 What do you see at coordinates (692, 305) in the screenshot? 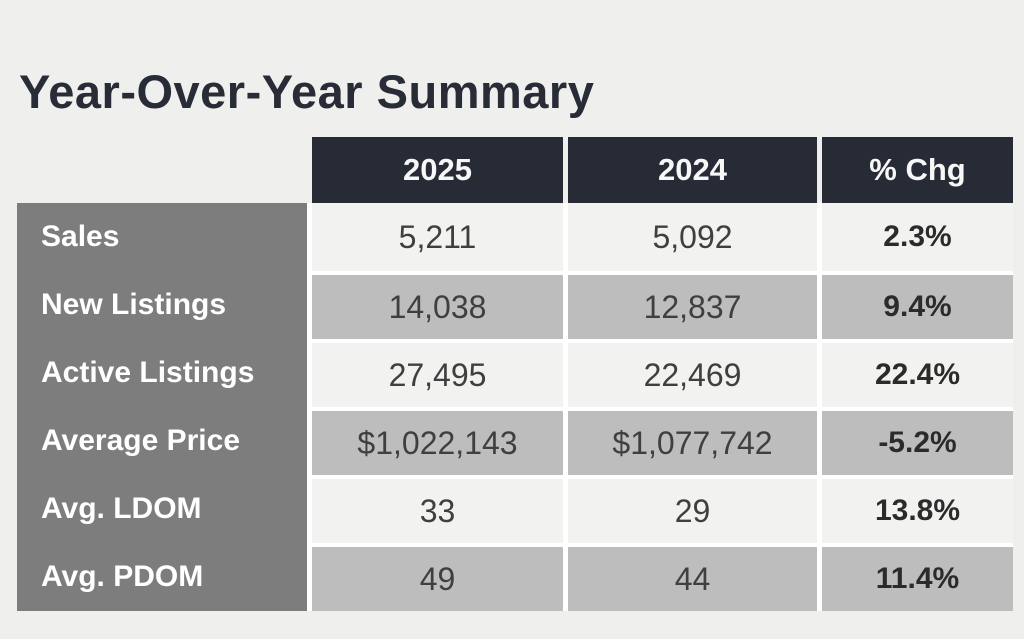
I see `cell-new-listings-2024: 12,837` at bounding box center [692, 305].